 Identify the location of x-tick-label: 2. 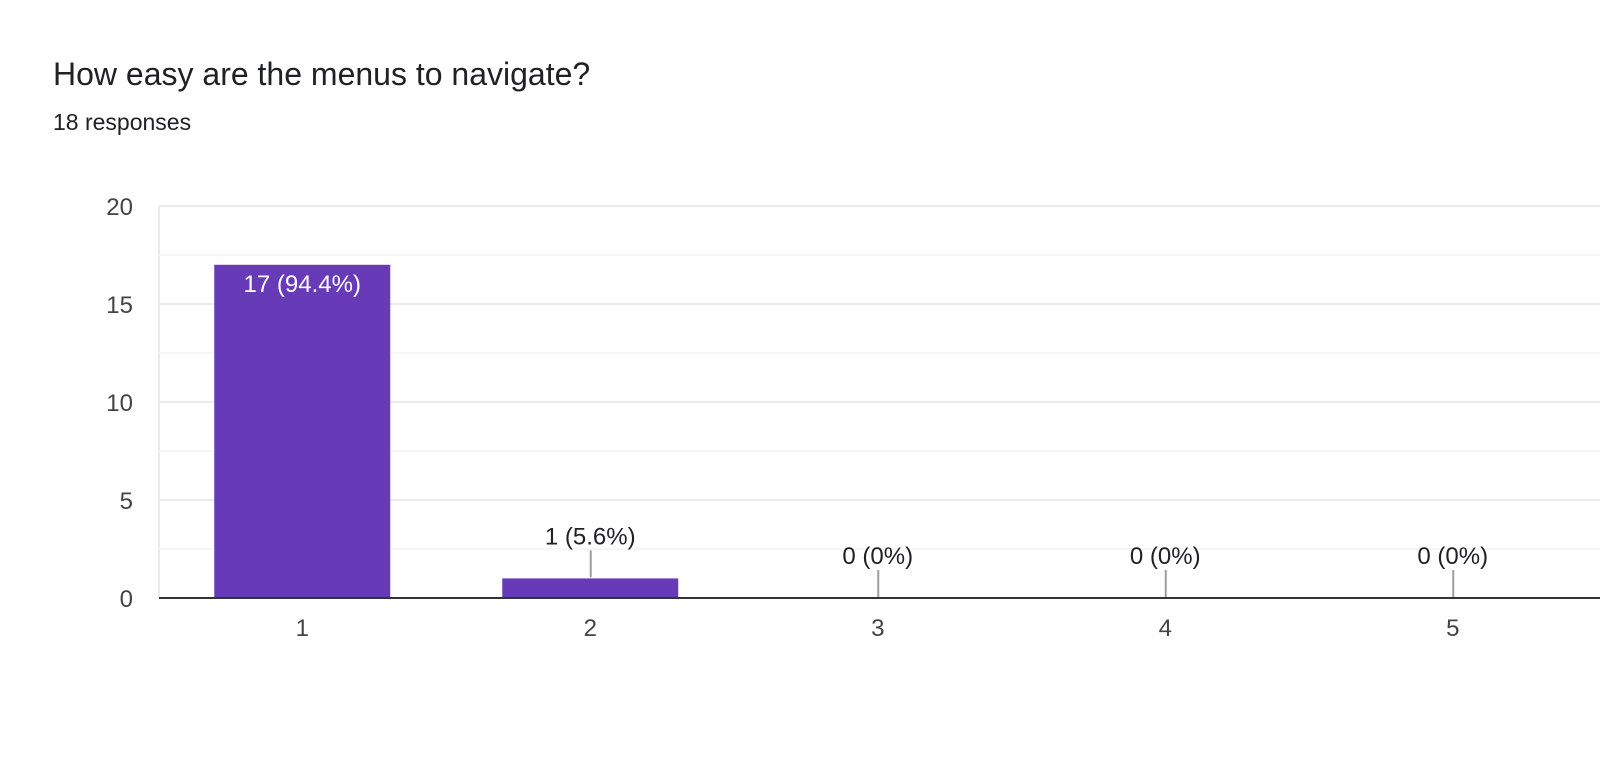
(590, 628).